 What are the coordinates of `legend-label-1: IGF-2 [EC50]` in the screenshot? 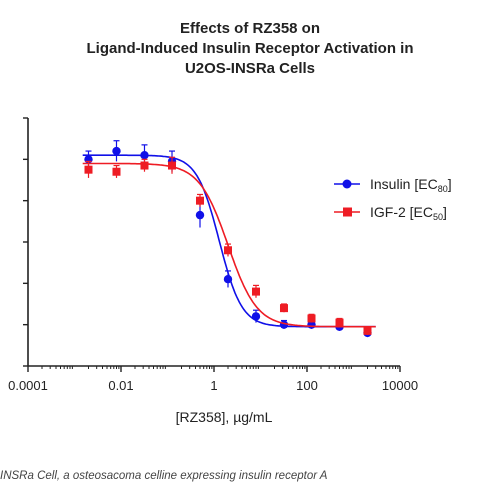 It's located at (408, 213).